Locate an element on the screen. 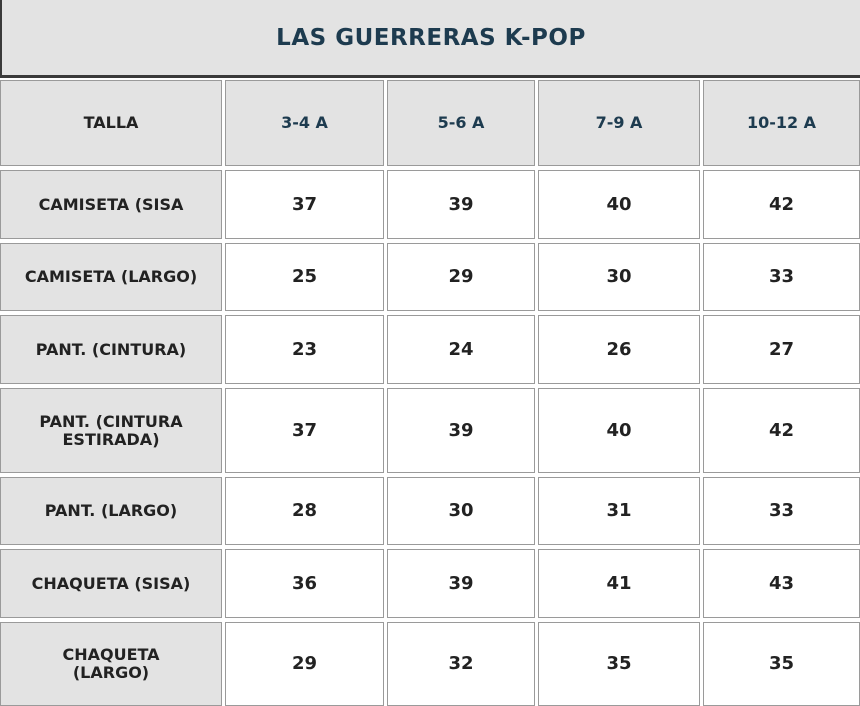  row-label: CAMISETA (LARGO) is located at coordinates (111, 277).